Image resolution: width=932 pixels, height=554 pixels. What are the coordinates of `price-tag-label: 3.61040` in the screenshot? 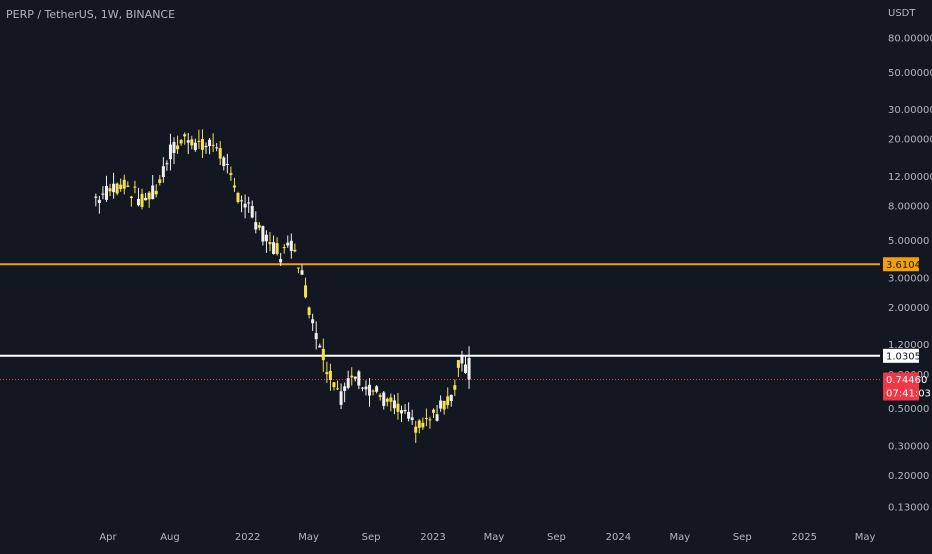 It's located at (906, 265).